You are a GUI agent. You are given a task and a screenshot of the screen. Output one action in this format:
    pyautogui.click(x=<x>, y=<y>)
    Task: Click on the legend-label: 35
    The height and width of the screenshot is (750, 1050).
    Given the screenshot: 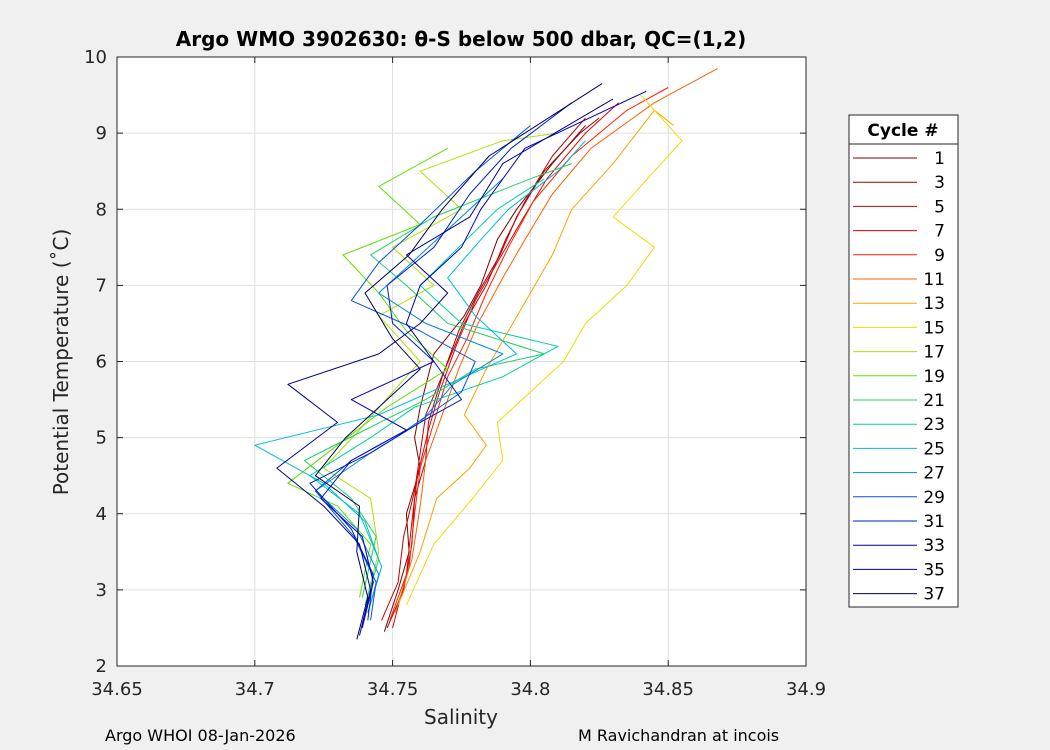 What is the action you would take?
    pyautogui.click(x=934, y=570)
    